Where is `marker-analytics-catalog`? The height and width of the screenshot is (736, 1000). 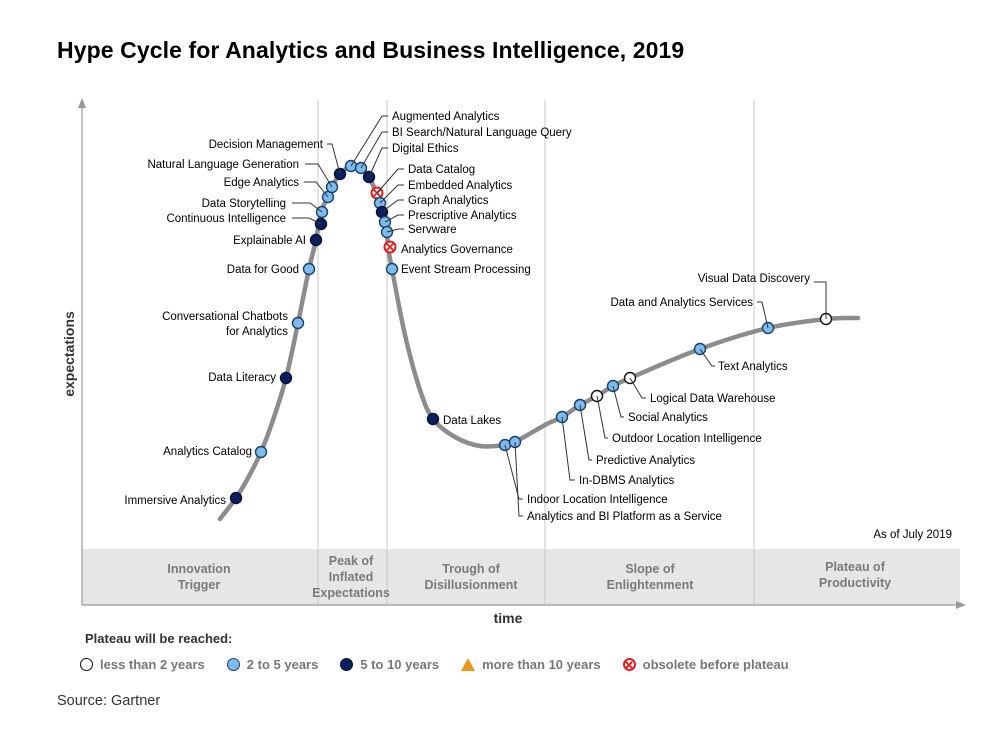 marker-analytics-catalog is located at coordinates (261, 452).